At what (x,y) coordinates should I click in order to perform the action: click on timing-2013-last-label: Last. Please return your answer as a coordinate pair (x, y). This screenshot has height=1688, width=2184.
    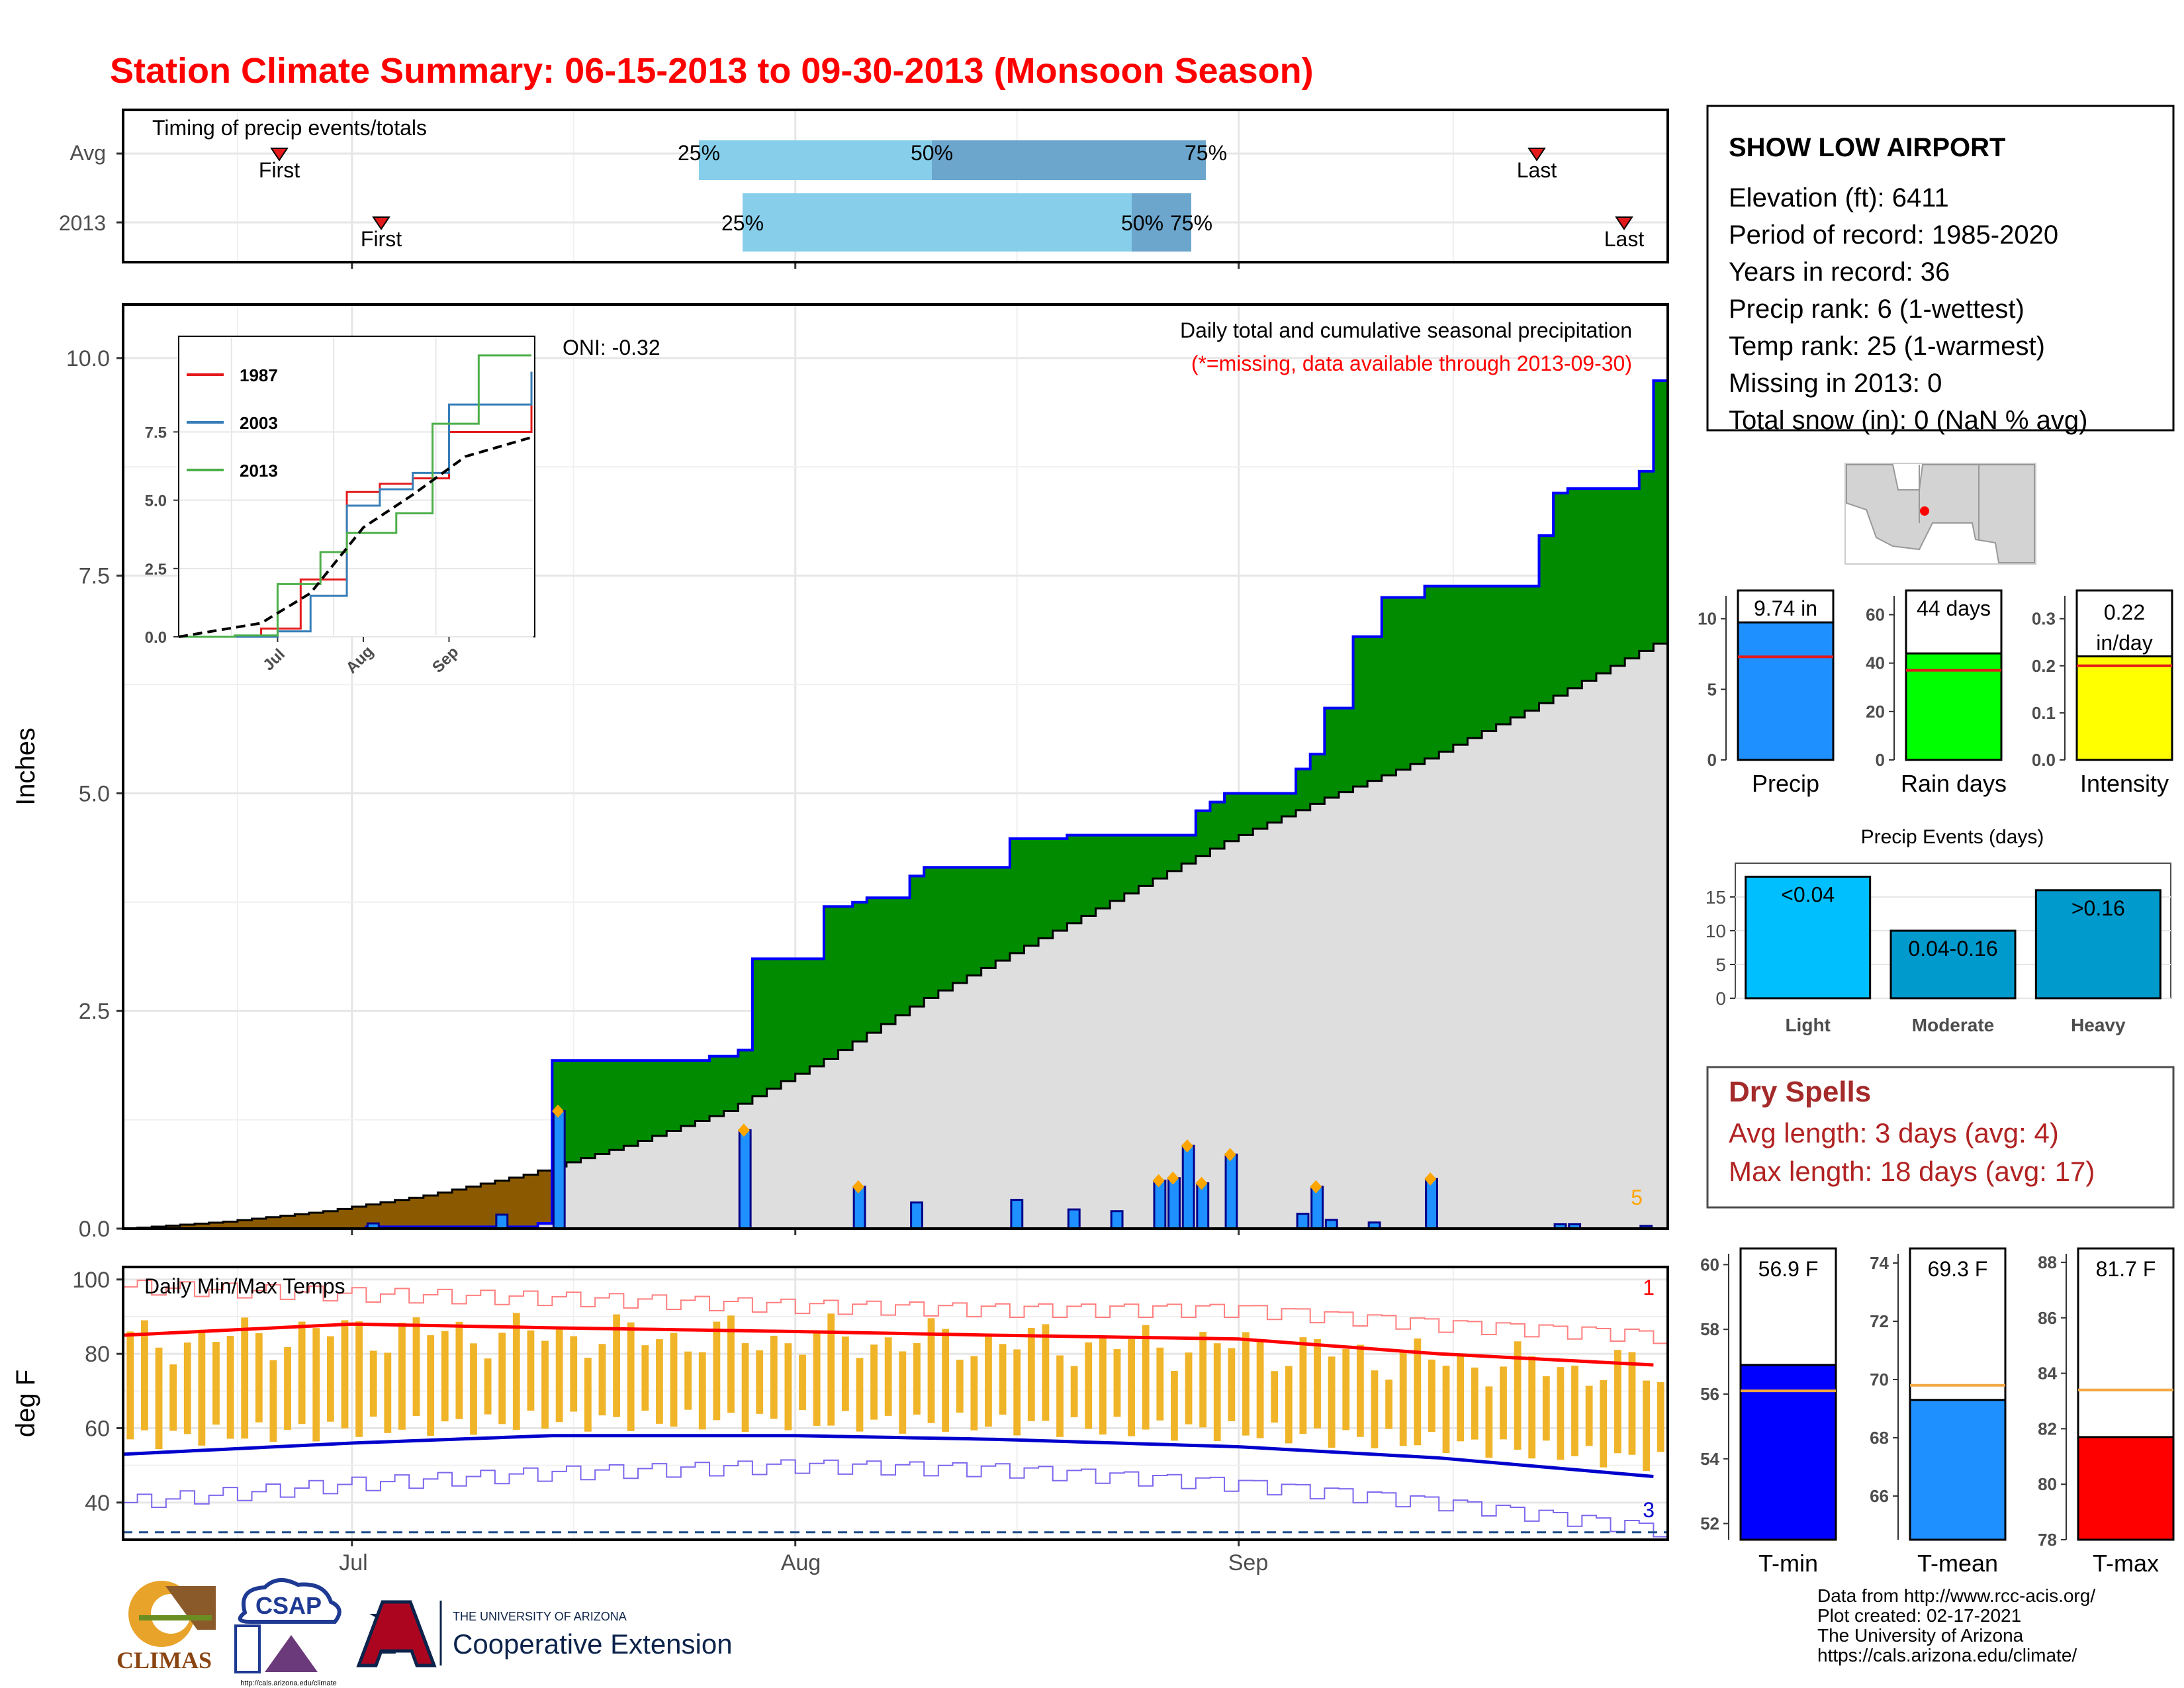
    Looking at the image, I should click on (1624, 239).